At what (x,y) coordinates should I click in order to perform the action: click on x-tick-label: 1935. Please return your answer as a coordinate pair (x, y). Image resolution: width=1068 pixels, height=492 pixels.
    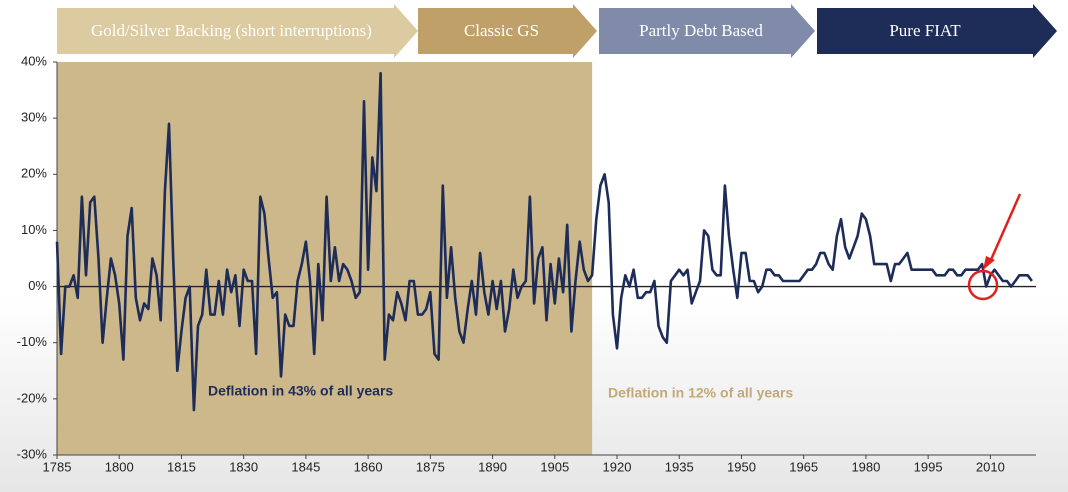
    Looking at the image, I should click on (679, 466).